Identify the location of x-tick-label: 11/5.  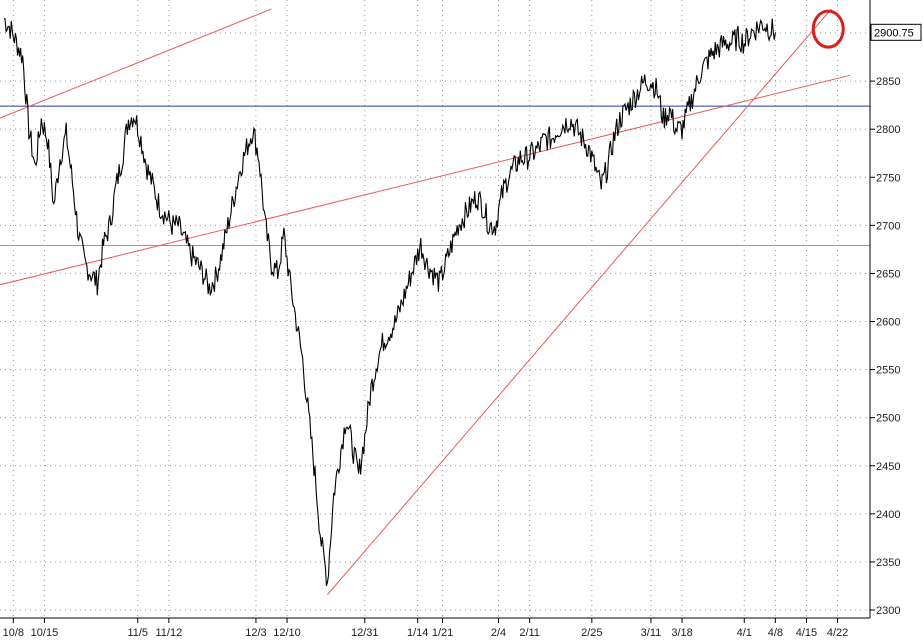
(137, 633).